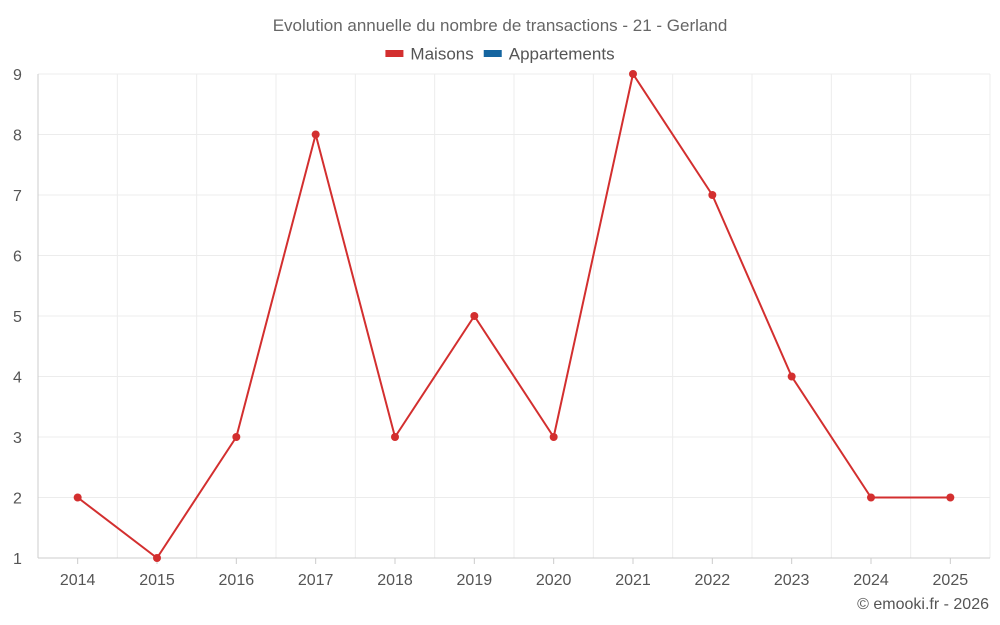 The image size is (1000, 625). I want to click on x-tick-label: 2016, so click(237, 580).